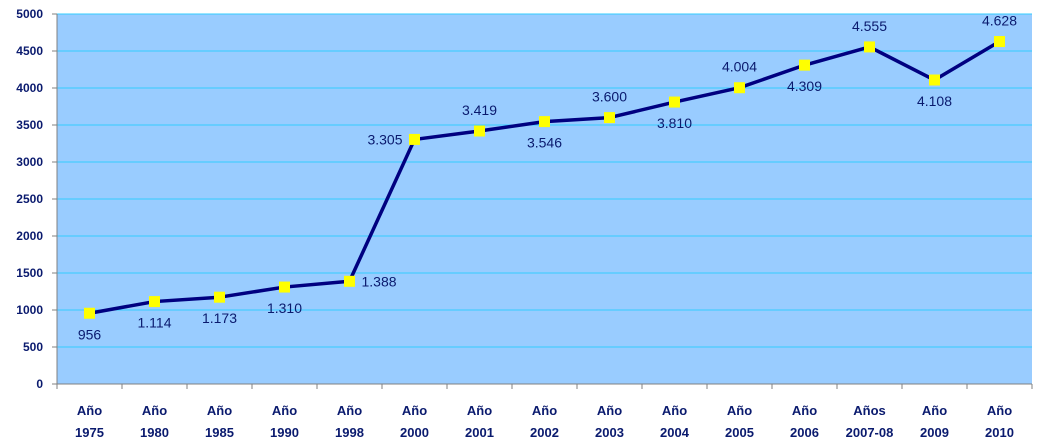 Image resolution: width=1037 pixels, height=446 pixels. Describe the element at coordinates (609, 432) in the screenshot. I see `x-tick-label-8-line2: 2003` at that location.